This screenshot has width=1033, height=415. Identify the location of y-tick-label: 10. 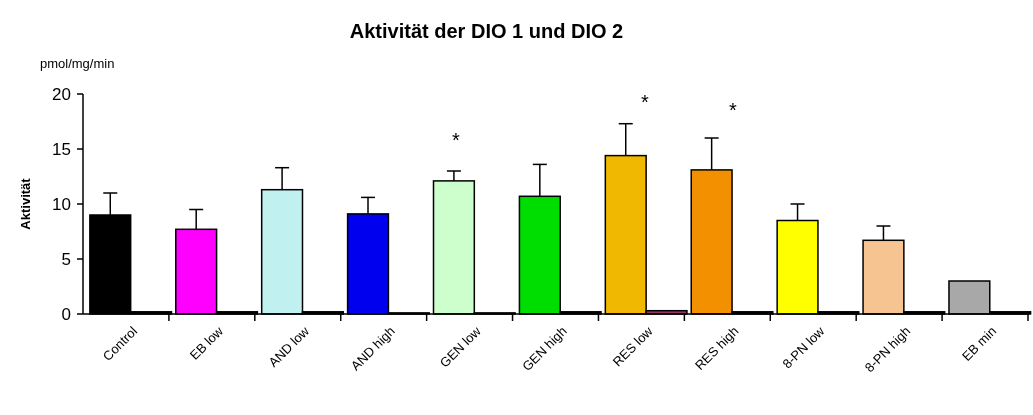
(61, 204).